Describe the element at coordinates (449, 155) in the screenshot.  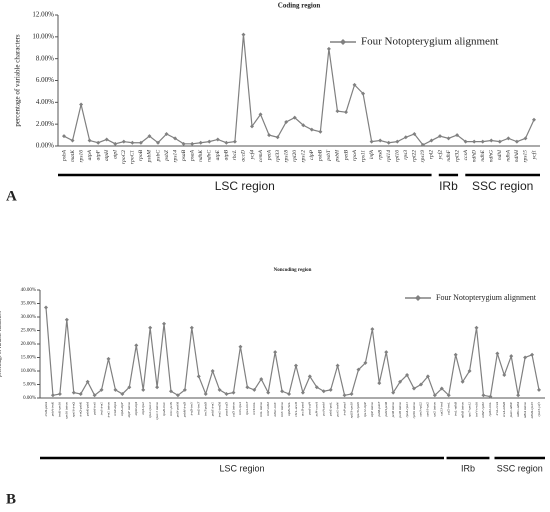
I see `x-tick-label: ndhF` at that location.